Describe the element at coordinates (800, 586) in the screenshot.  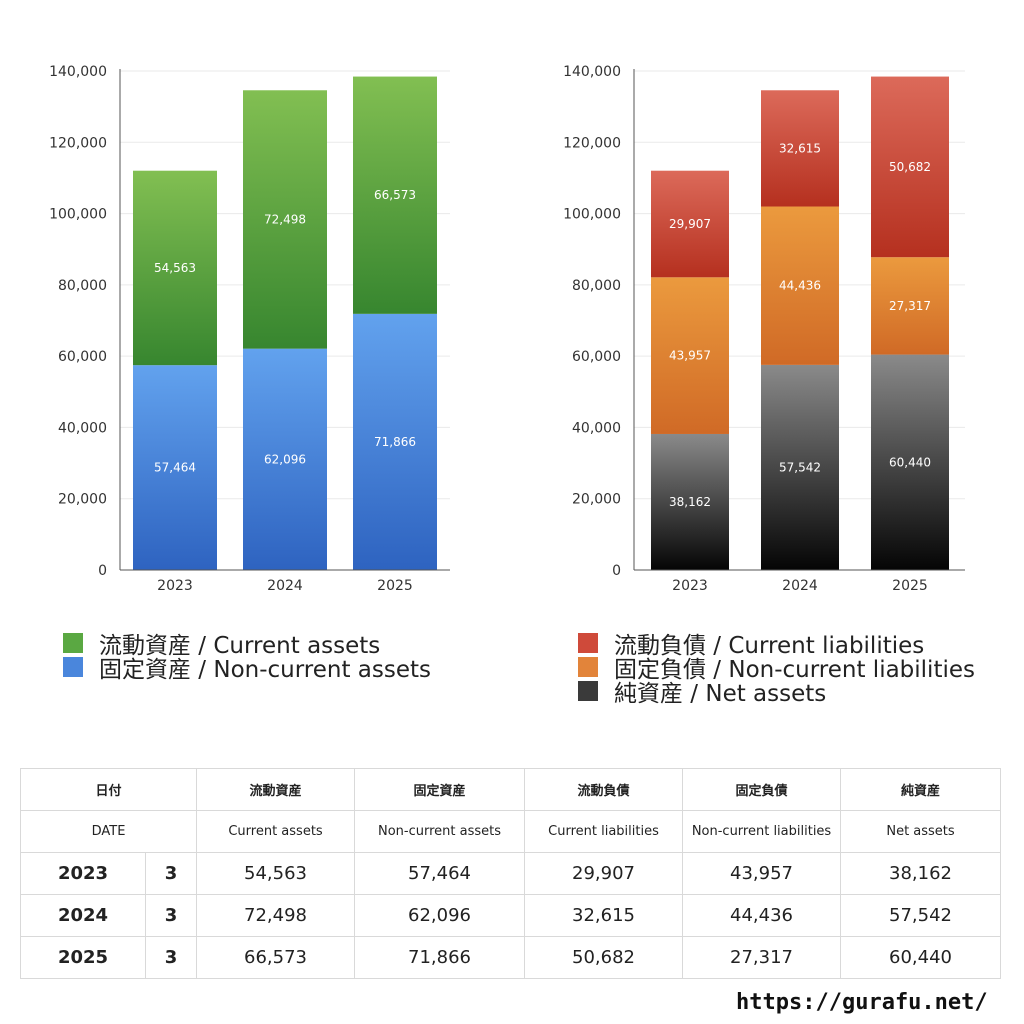
I see `x-tick-label: 2024` at that location.